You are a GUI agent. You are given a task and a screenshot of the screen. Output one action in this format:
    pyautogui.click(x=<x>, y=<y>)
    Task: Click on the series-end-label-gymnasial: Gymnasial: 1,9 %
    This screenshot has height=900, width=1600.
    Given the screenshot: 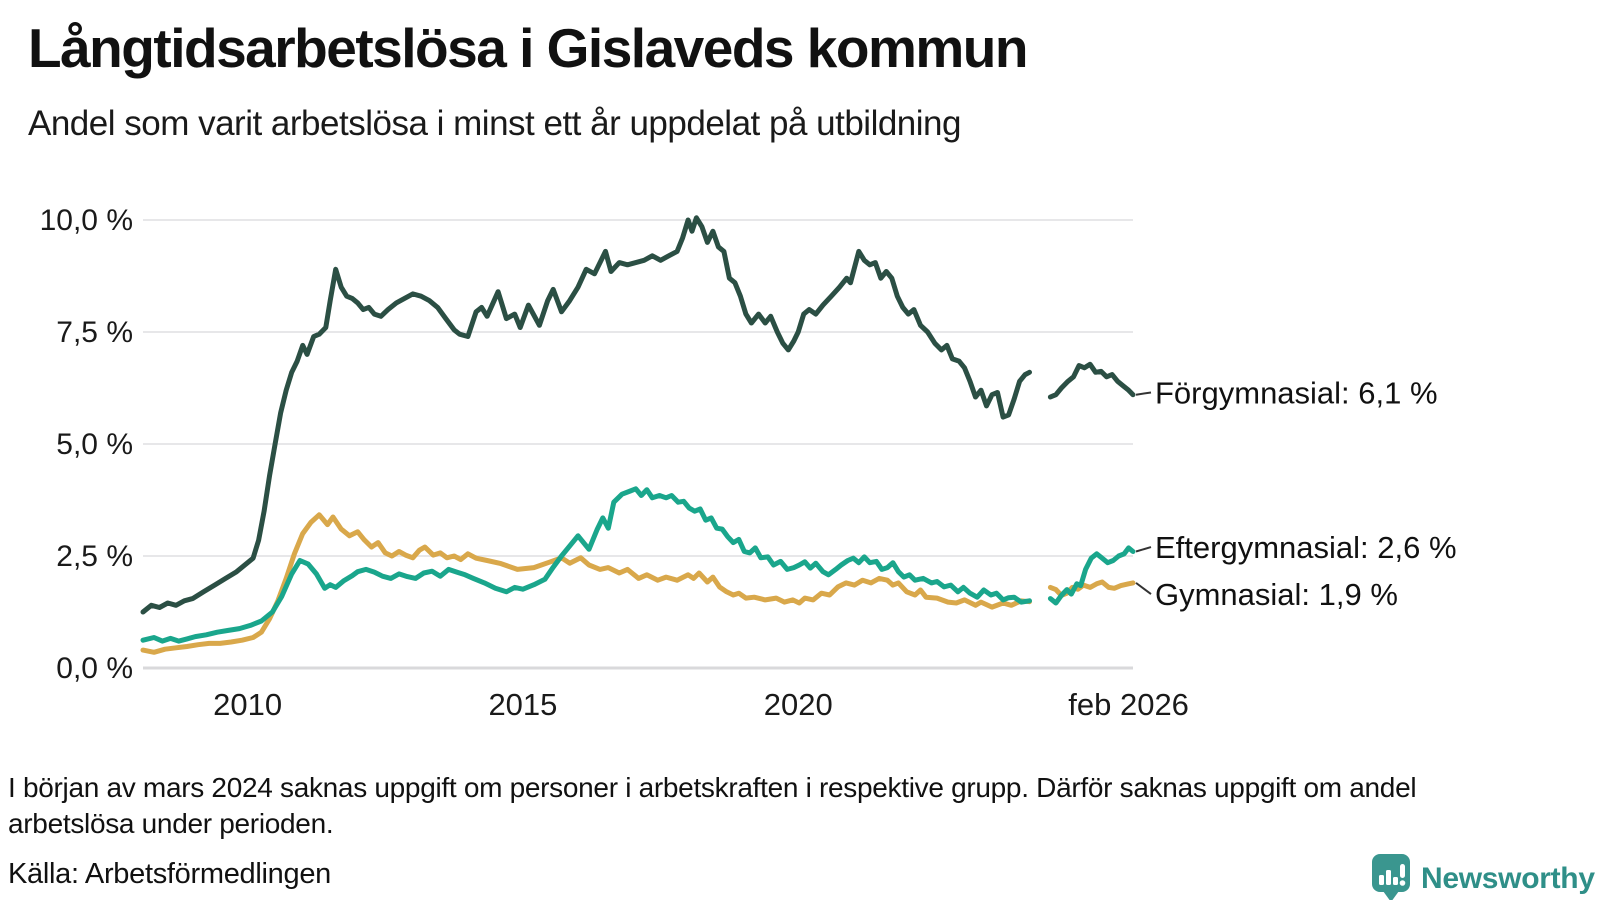 What is the action you would take?
    pyautogui.click(x=1276, y=594)
    